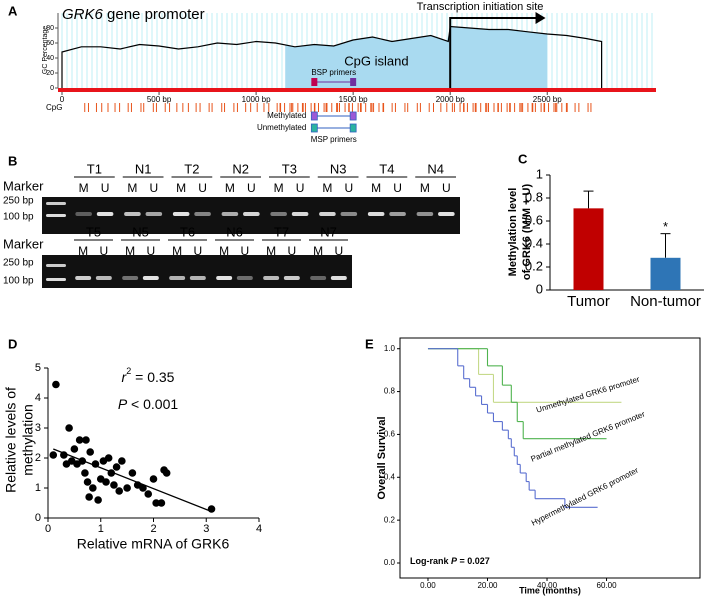  I want to click on series-label: Partial methylated GRK6 promoter, so click(587, 436).